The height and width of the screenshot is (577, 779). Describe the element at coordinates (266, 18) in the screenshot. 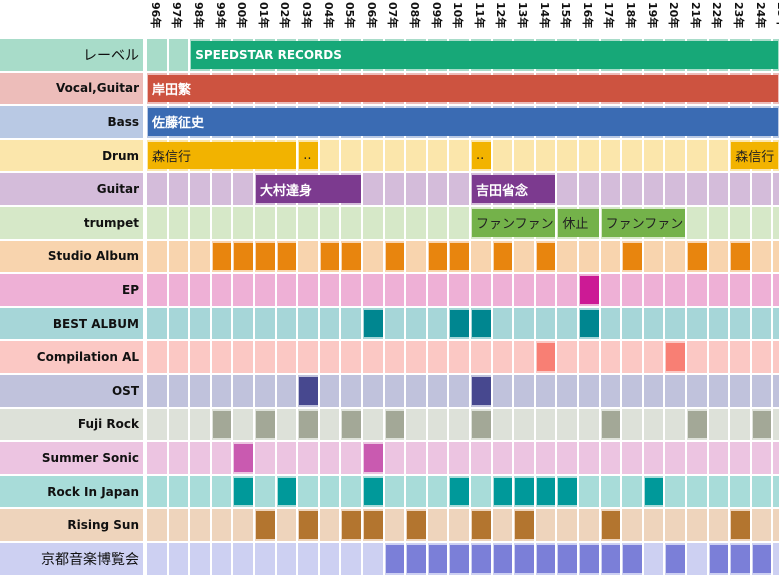

I see `year-tick-label: 01年` at that location.